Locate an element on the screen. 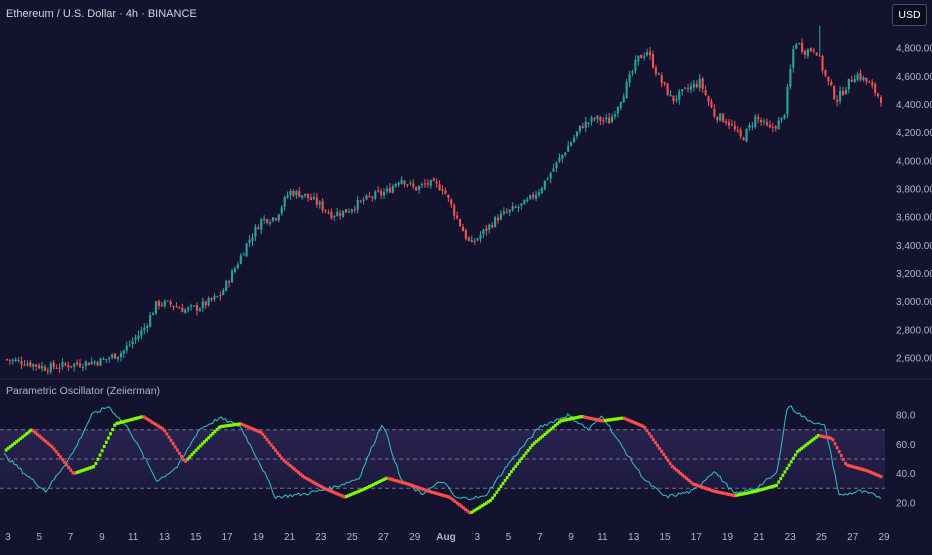 Image resolution: width=932 pixels, height=555 pixels. oscillator-tick-label: 60.0 is located at coordinates (906, 445).